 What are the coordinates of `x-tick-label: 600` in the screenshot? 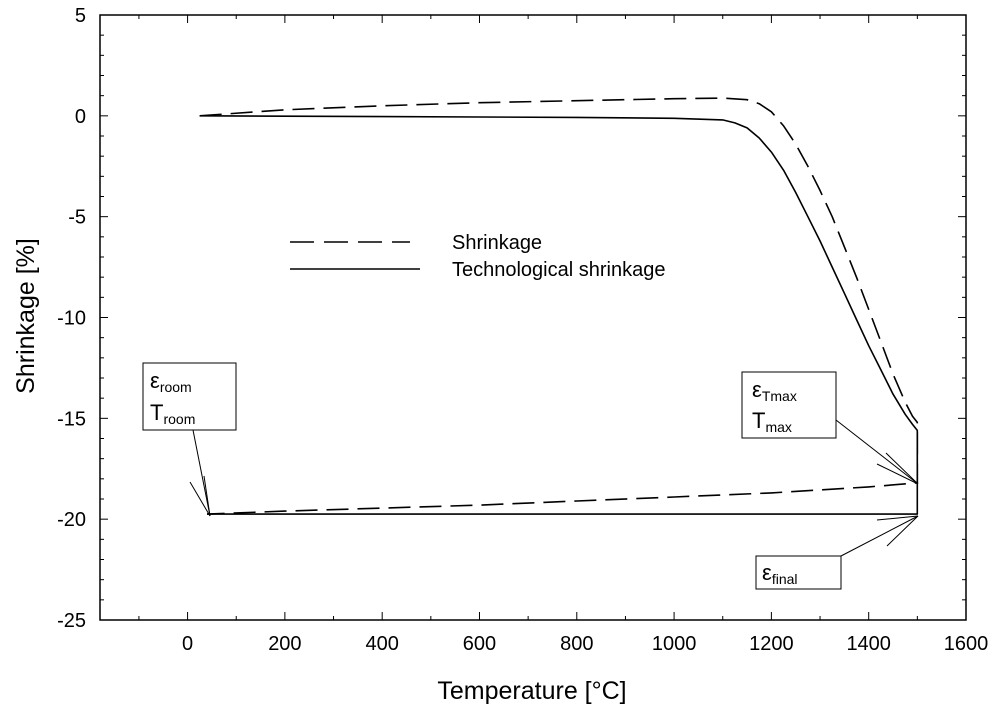 It's located at (479, 644).